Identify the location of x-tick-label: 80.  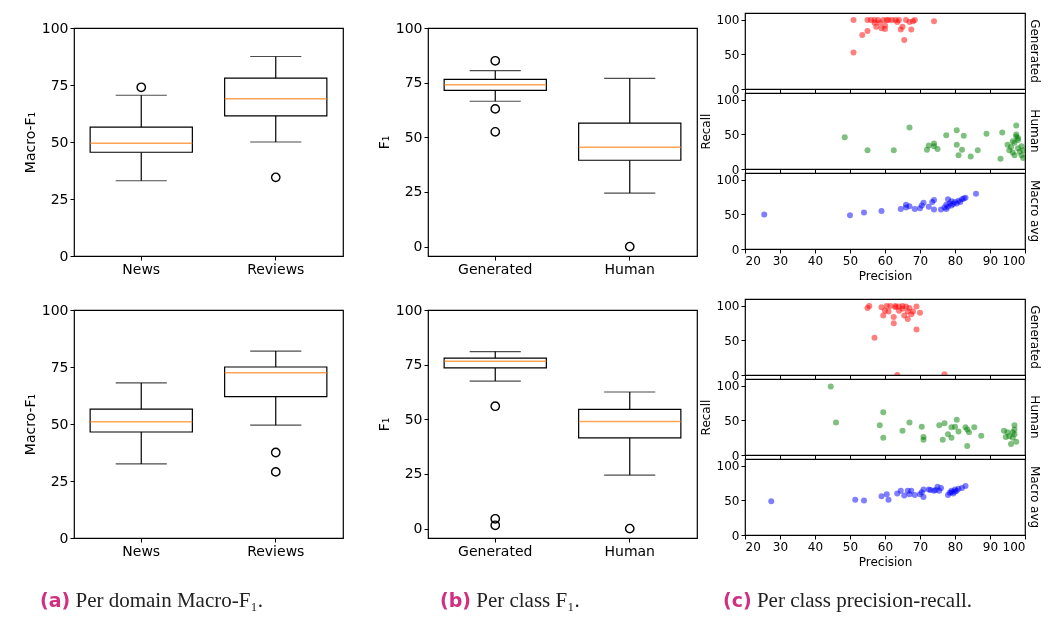
(955, 546).